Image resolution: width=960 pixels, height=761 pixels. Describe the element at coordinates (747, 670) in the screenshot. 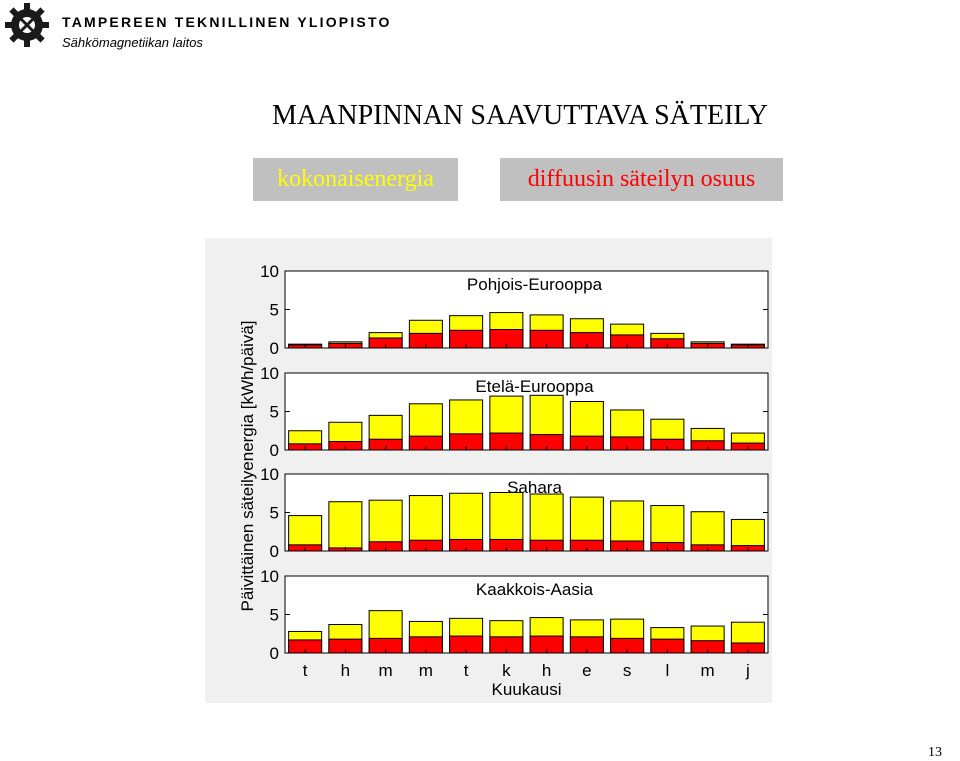

I see `x-tick-label: j` at that location.